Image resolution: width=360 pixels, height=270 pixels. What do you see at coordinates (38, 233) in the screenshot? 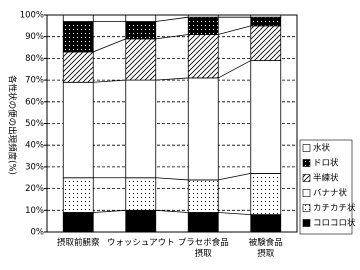
I see `y-tick-label: 0%` at bounding box center [38, 233].